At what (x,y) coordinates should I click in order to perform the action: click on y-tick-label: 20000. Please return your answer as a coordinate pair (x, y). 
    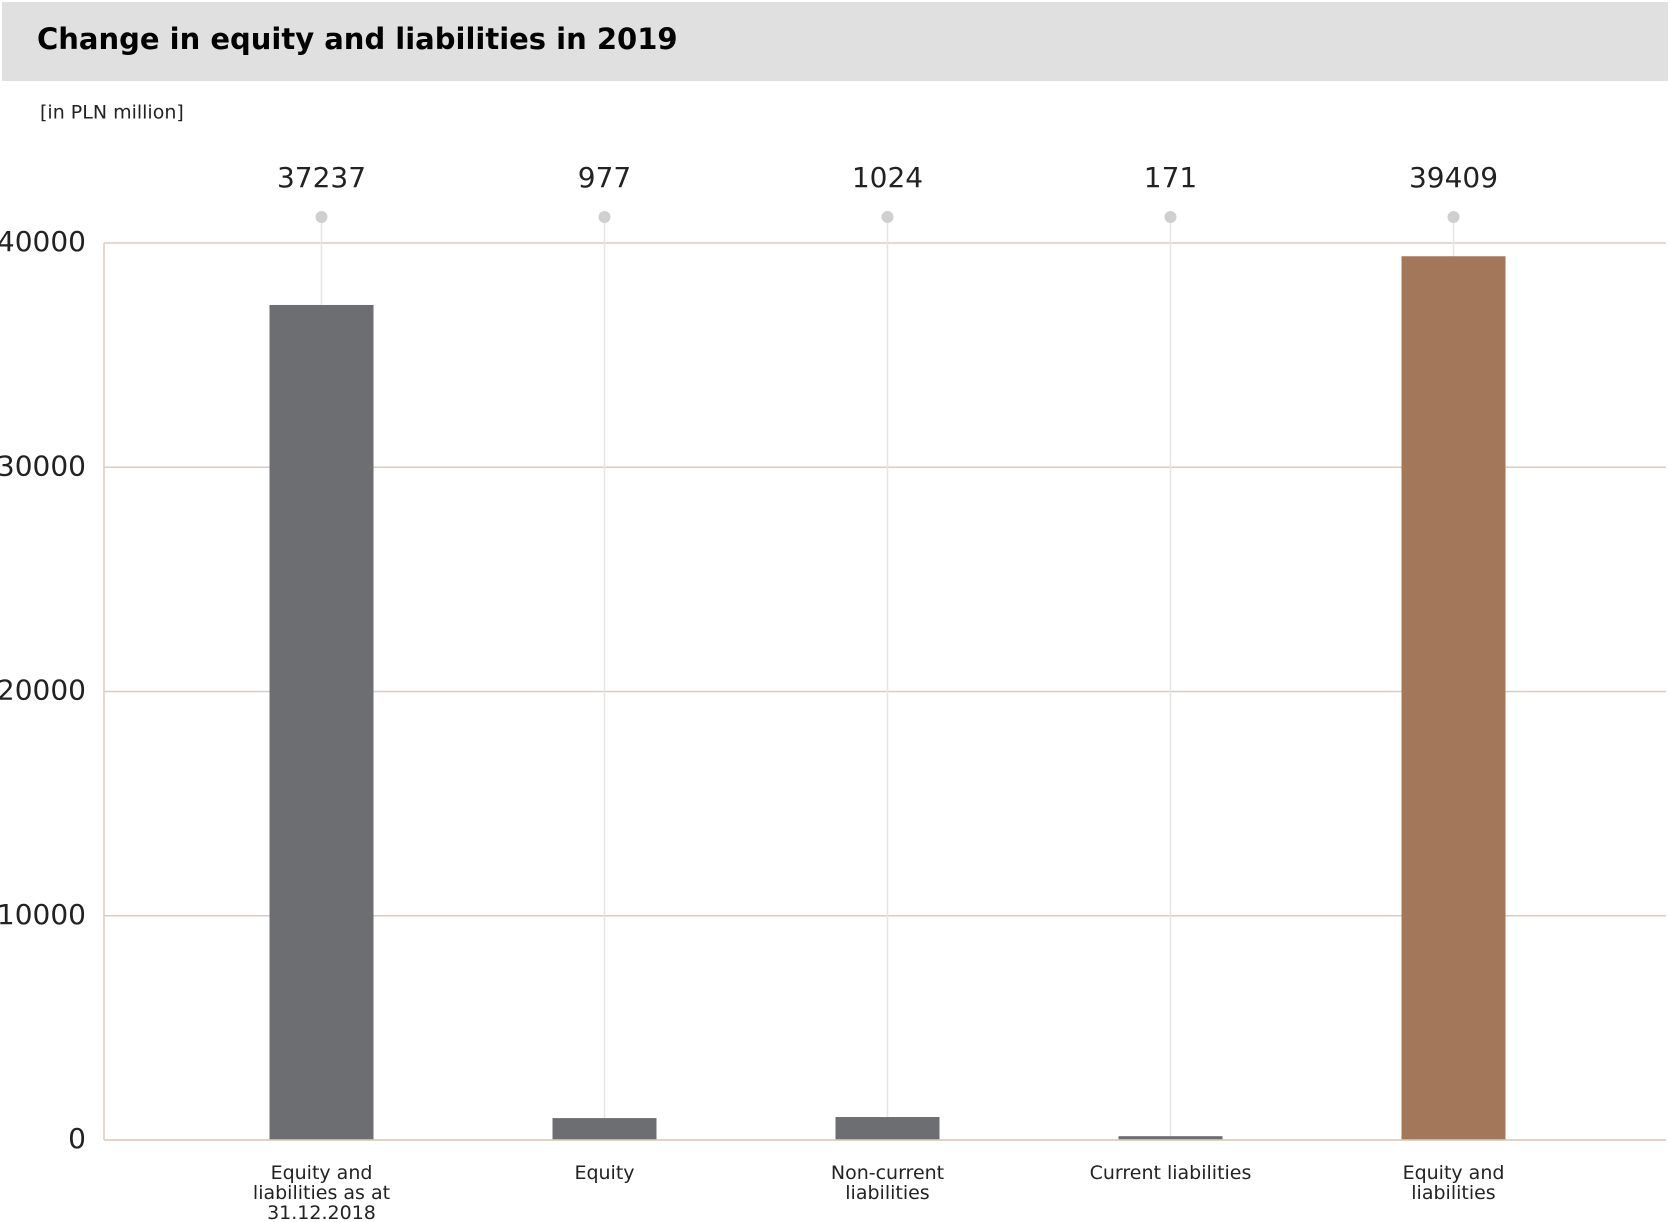
    Looking at the image, I should click on (43, 690).